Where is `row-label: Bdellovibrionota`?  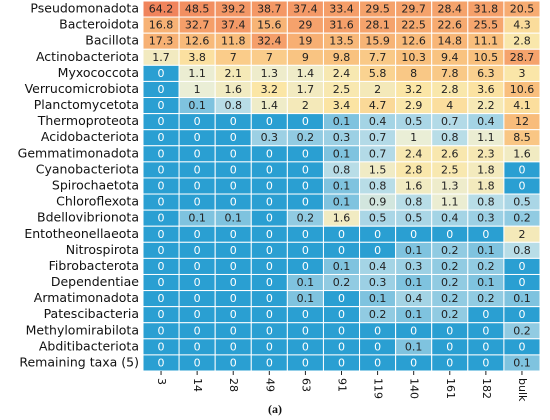
row-label: Bdellovibrionota is located at coordinates (88, 217).